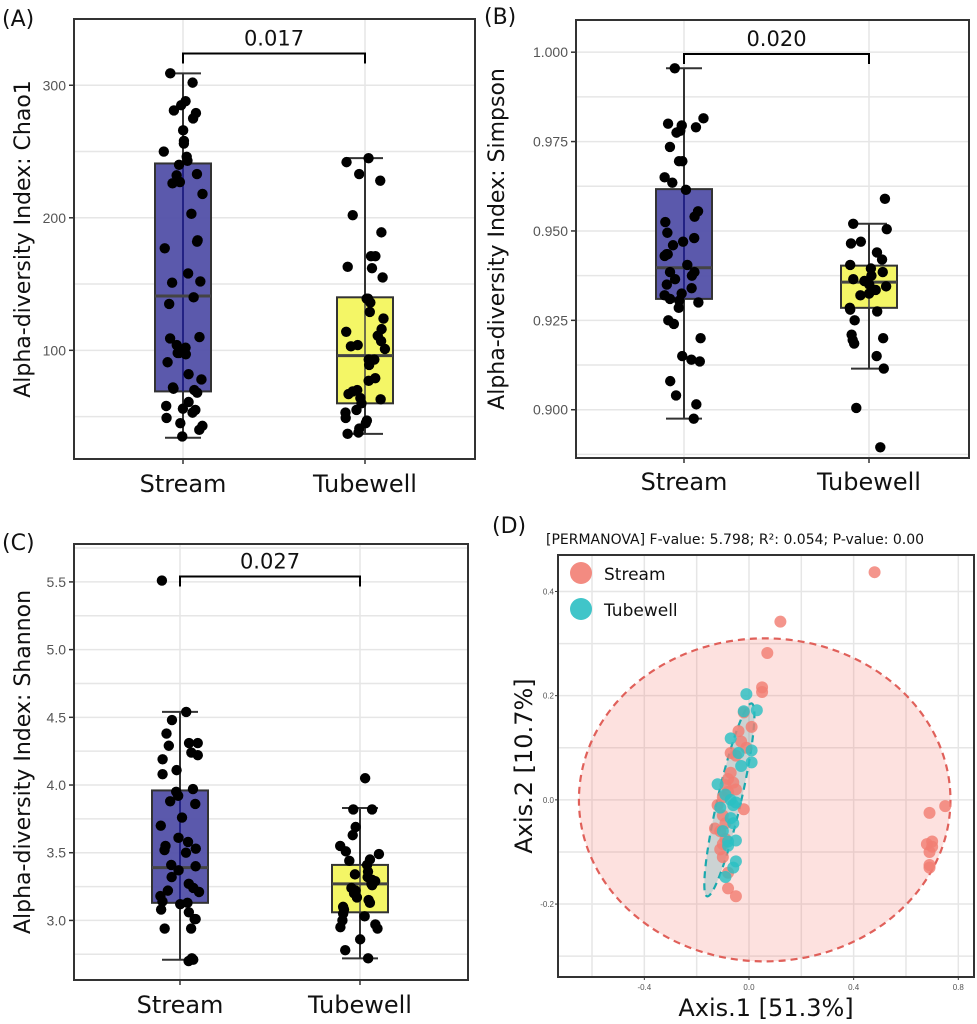 The height and width of the screenshot is (1024, 977). What do you see at coordinates (270, 561) in the screenshot?
I see `p-value-label: 0.027` at bounding box center [270, 561].